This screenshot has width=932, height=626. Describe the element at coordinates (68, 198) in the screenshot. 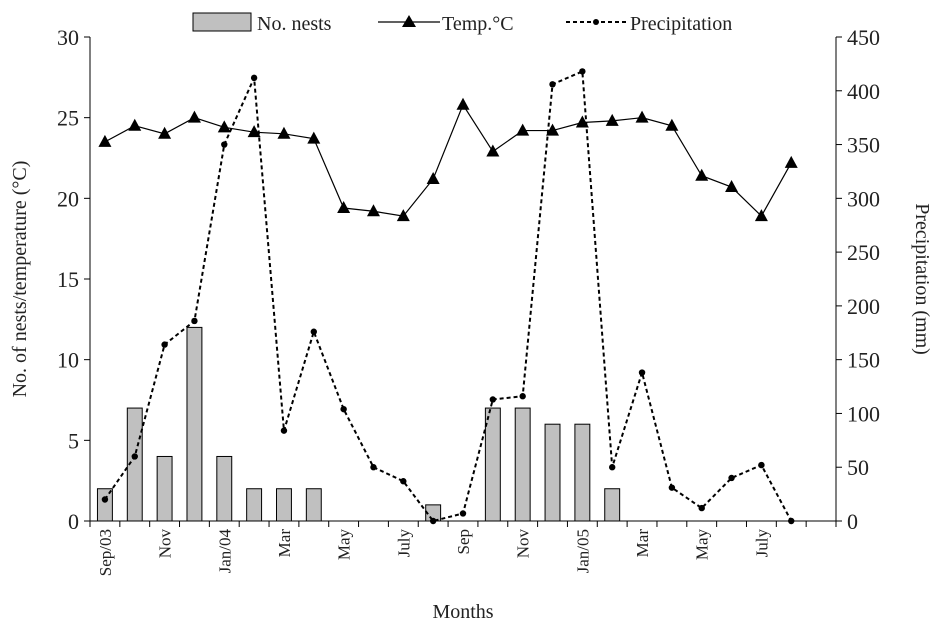

I see `left-tick-label: 20` at that location.